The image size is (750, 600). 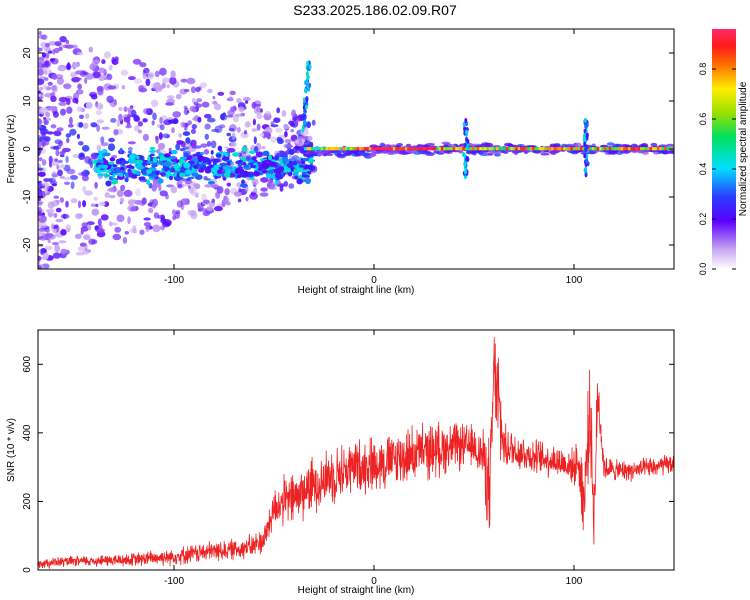 I want to click on snr-xlabel: Height of straight line (km), so click(x=356, y=590).